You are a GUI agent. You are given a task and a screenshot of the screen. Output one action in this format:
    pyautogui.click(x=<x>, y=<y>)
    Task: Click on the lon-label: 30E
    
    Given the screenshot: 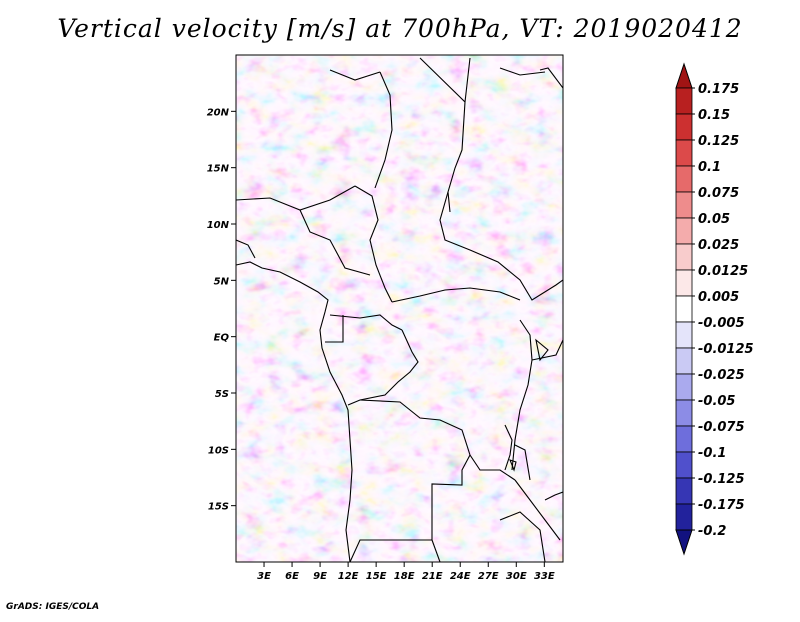 What is the action you would take?
    pyautogui.click(x=516, y=576)
    